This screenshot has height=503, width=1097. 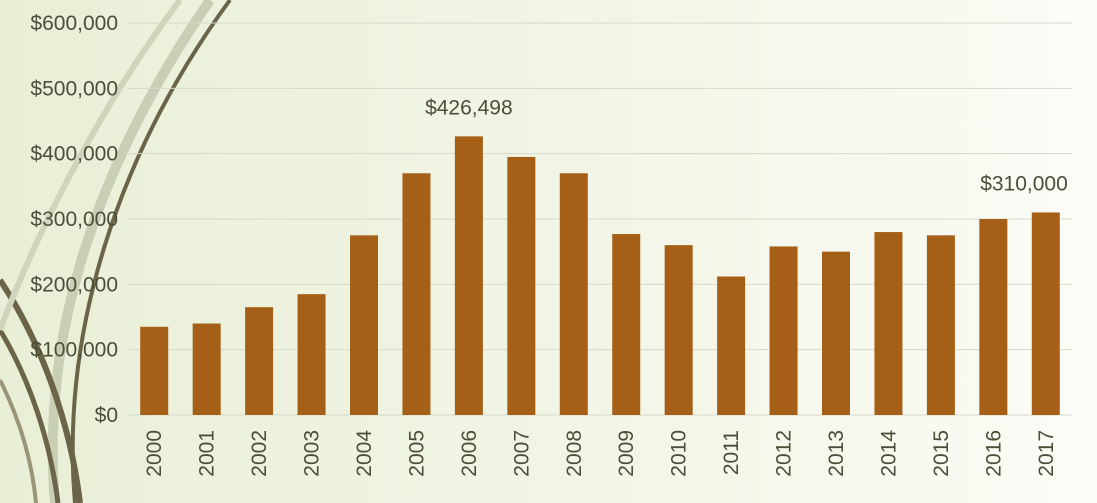 I want to click on y-tick-label: $300,000, so click(x=74, y=219).